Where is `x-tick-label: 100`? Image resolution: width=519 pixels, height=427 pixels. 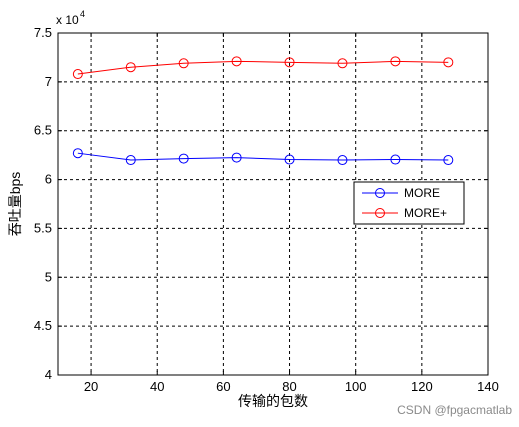 x-tick-label: 100 is located at coordinates (356, 386).